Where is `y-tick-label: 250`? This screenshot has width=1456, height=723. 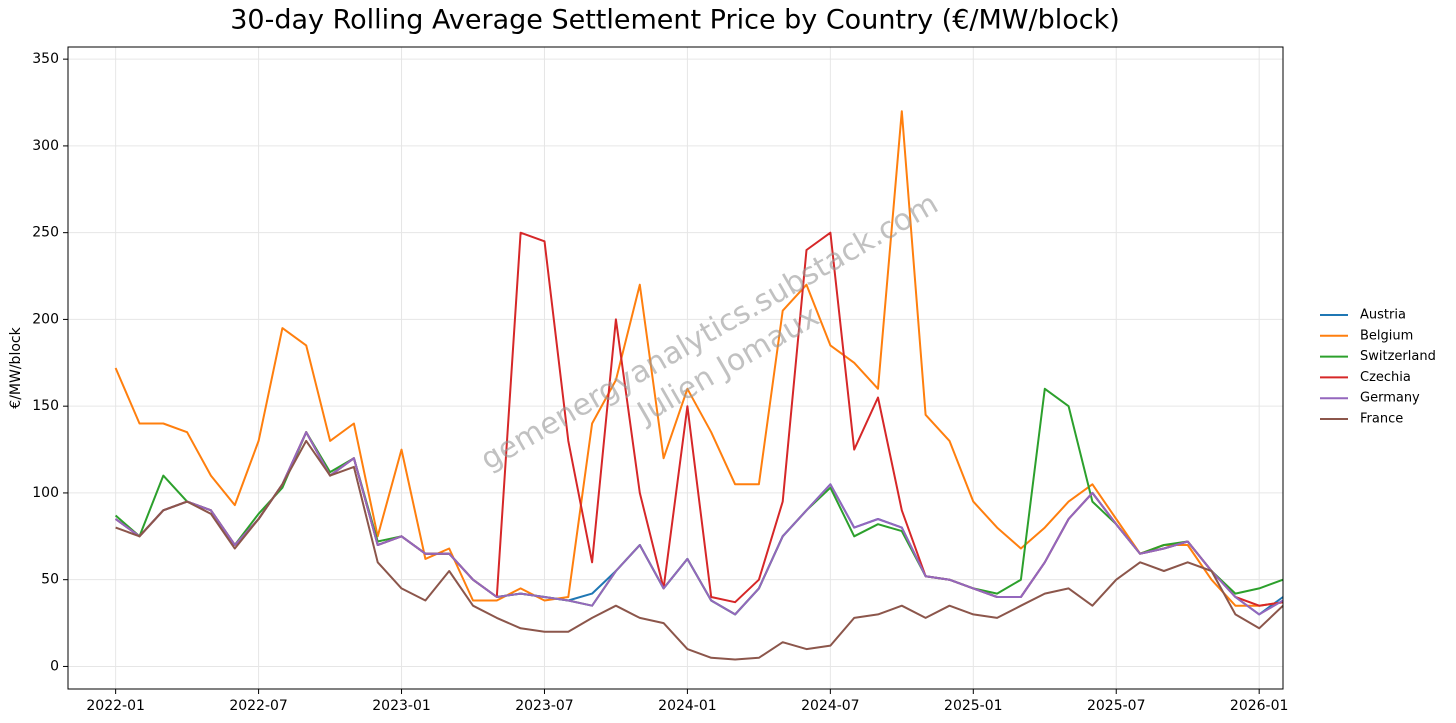 y-tick-label: 250 is located at coordinates (45, 233).